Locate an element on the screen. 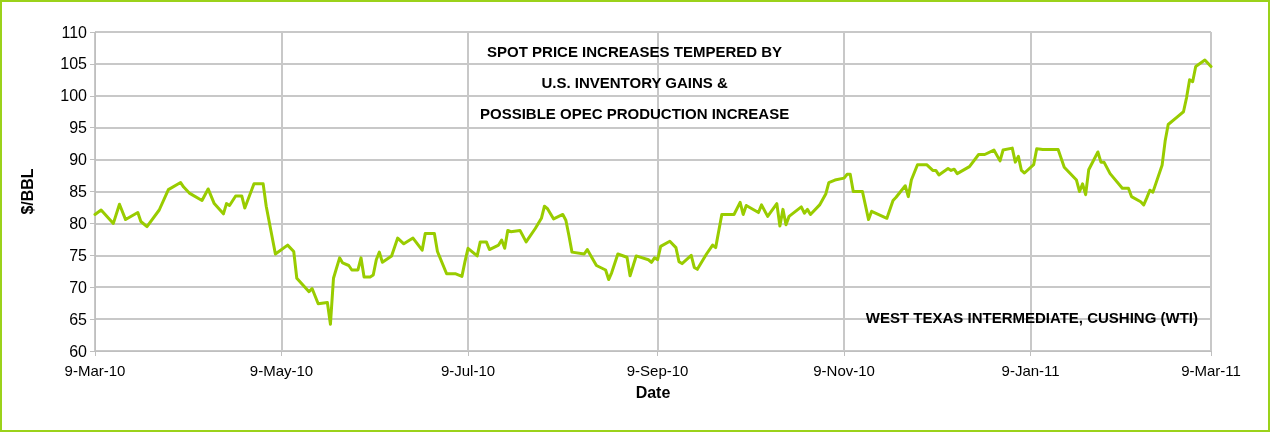  x-tick-label: 9-Jul-10 is located at coordinates (468, 370).